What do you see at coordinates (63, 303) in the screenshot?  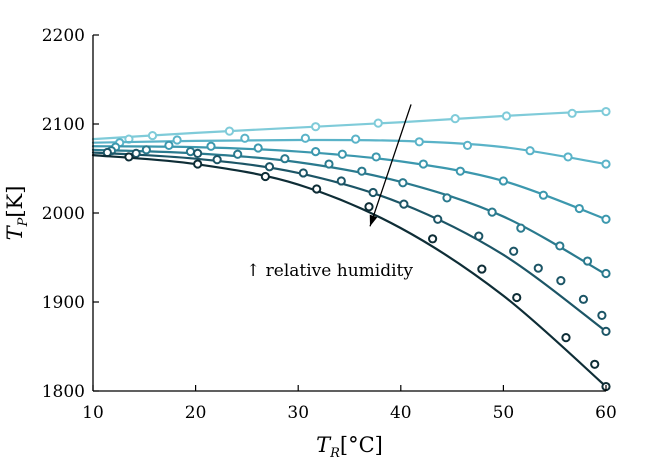 I see `y-tick-label: 1900` at bounding box center [63, 303].